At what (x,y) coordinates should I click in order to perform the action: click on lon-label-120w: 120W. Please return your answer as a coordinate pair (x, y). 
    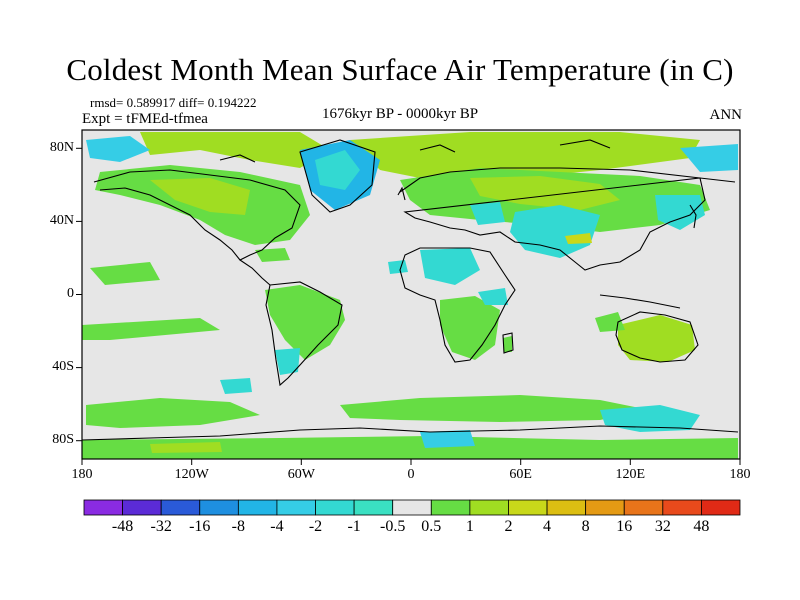
    Looking at the image, I should click on (191, 474).